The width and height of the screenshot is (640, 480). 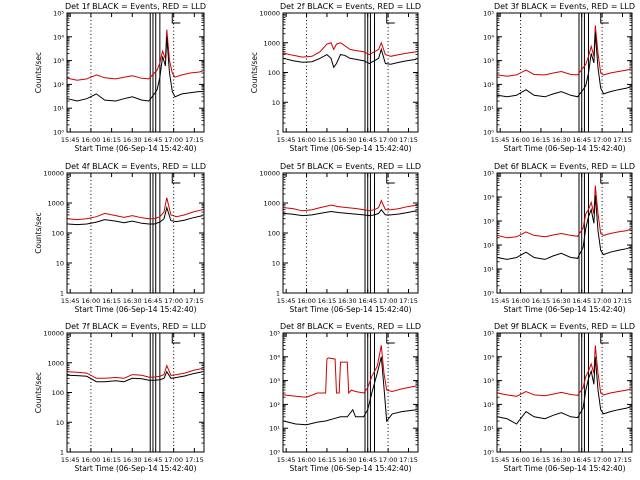 What do you see at coordinates (62, 294) in the screenshot?
I see `y-tick-label: 1` at bounding box center [62, 294].